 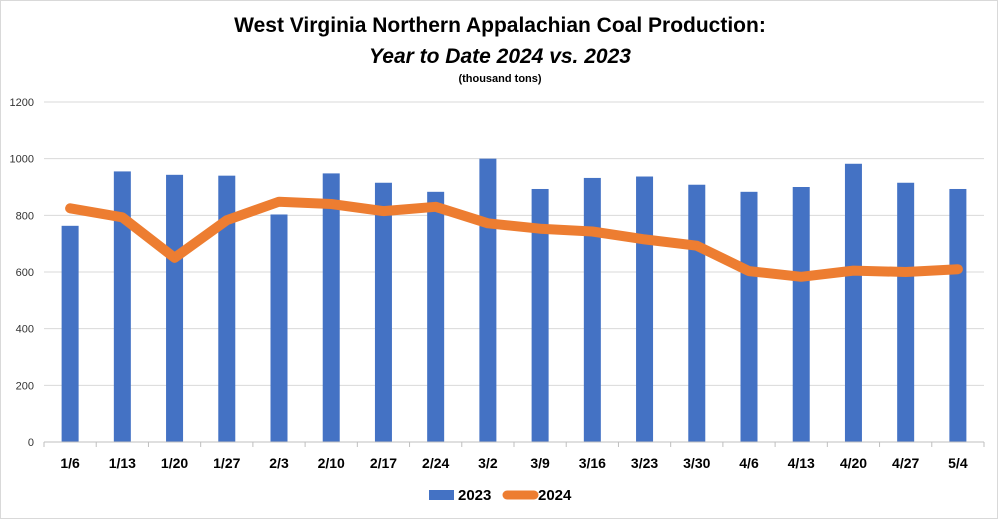 I want to click on line-2024, so click(x=514, y=239).